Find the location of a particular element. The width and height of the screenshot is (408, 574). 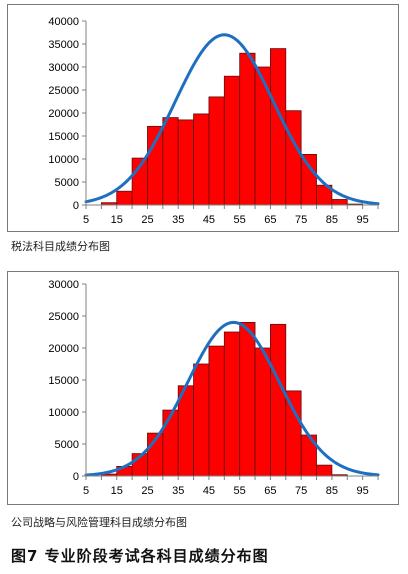

tax-law-chart-caption: 税法科目成绩分布图 is located at coordinates (60, 246).